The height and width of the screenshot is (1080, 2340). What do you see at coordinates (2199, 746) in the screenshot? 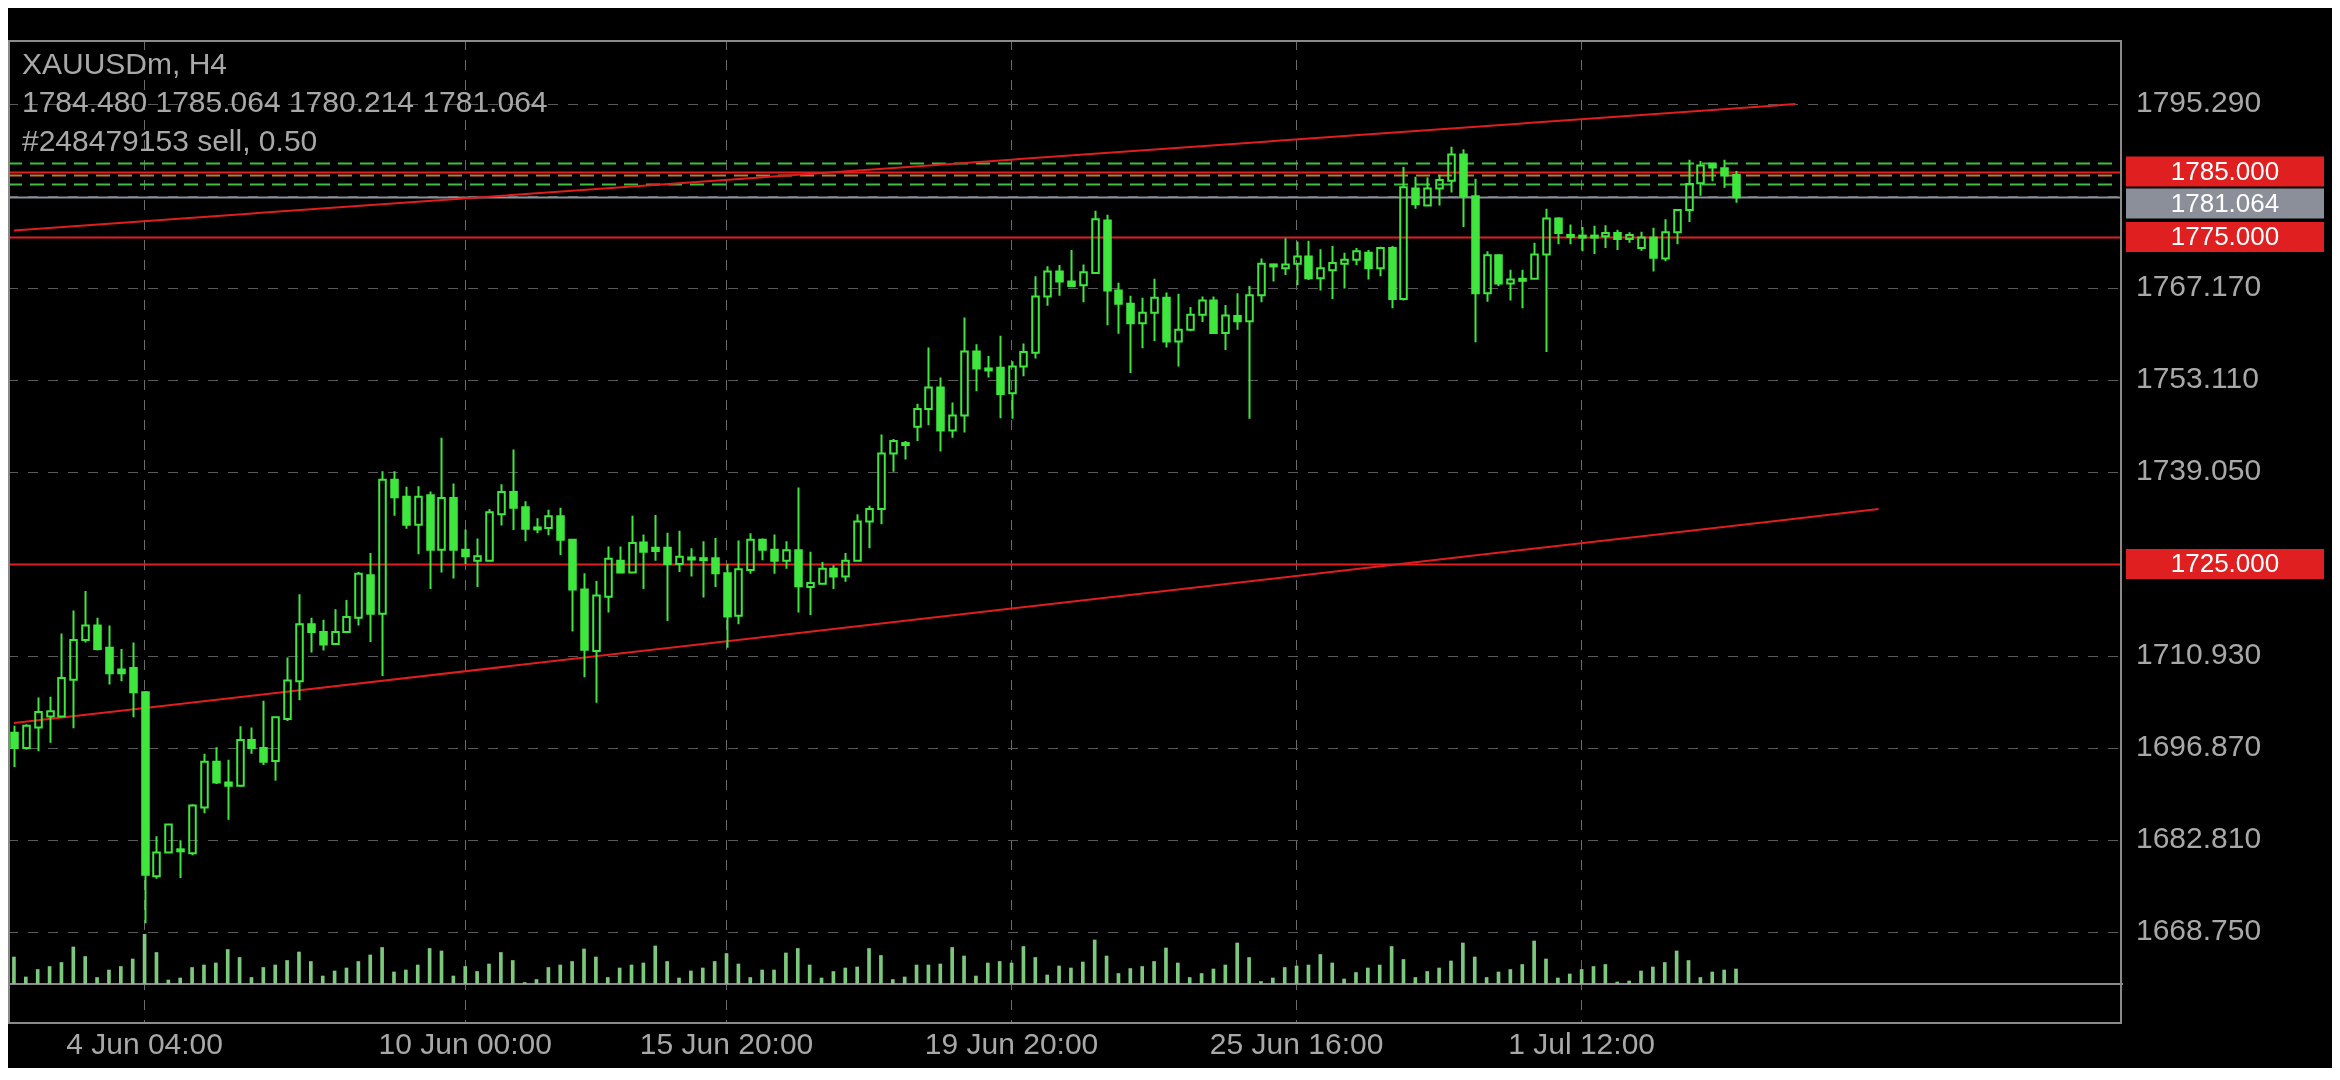
I see `y-tick-label: 1696.870` at bounding box center [2199, 746].